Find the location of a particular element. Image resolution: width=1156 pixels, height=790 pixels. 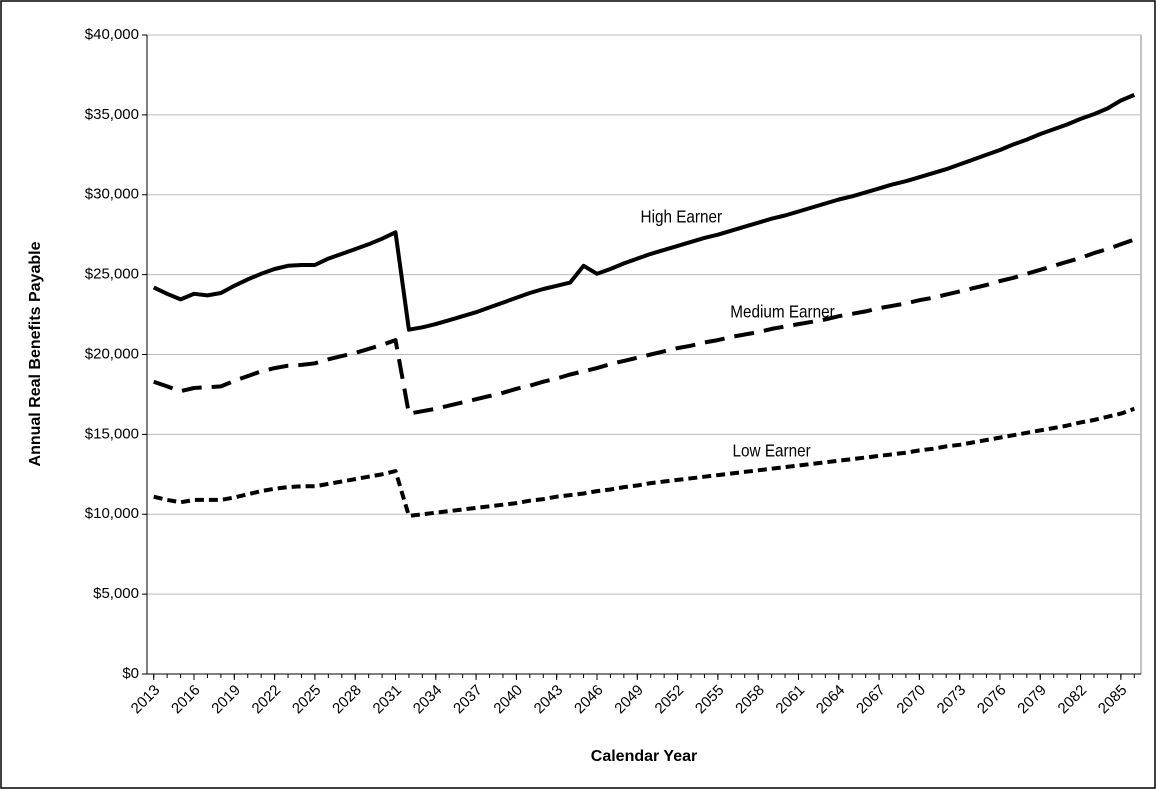

y-tick-label: $40,000 is located at coordinates (112, 34).